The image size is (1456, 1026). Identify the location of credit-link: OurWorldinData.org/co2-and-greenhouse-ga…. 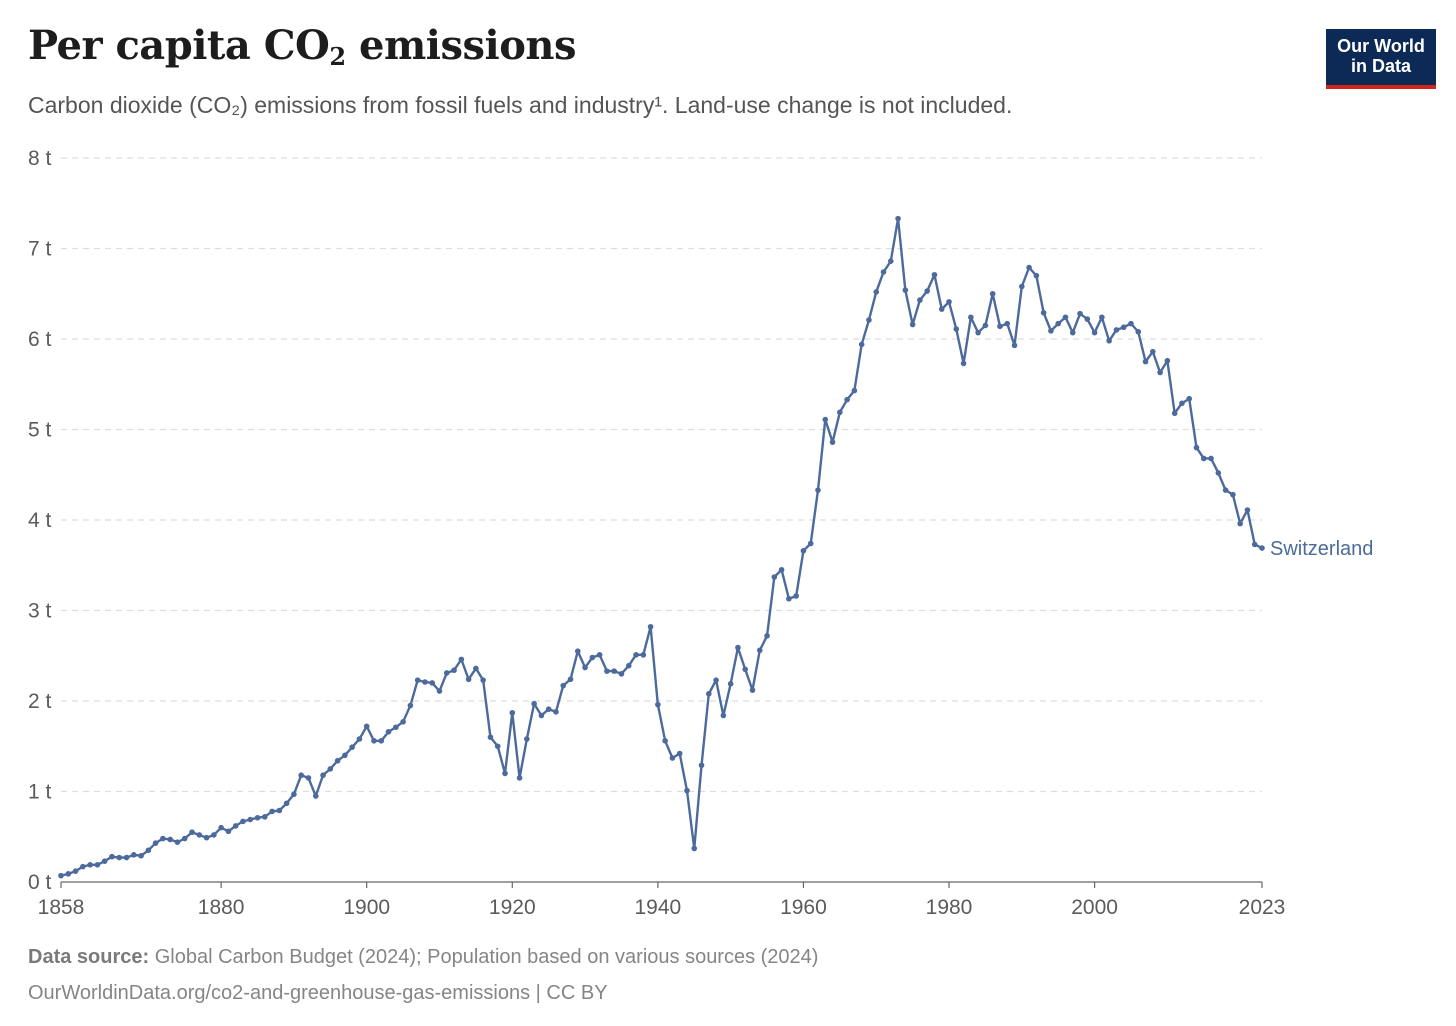
(318, 993).